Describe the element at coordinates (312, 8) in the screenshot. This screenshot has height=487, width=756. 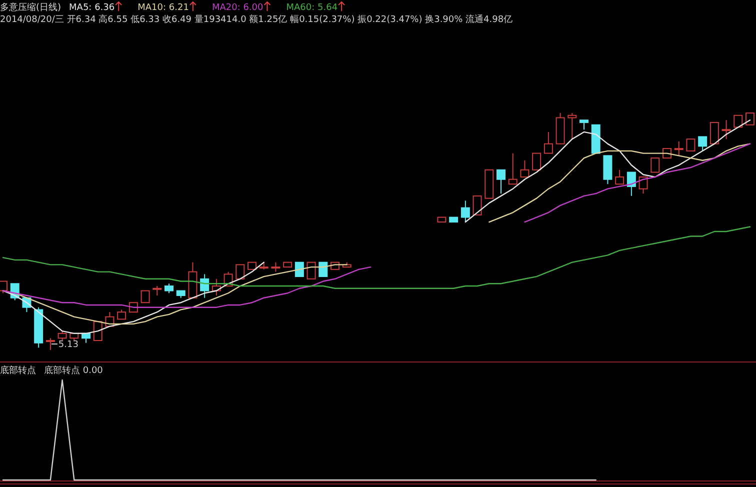
I see `text: MA60: 5.64` at that location.